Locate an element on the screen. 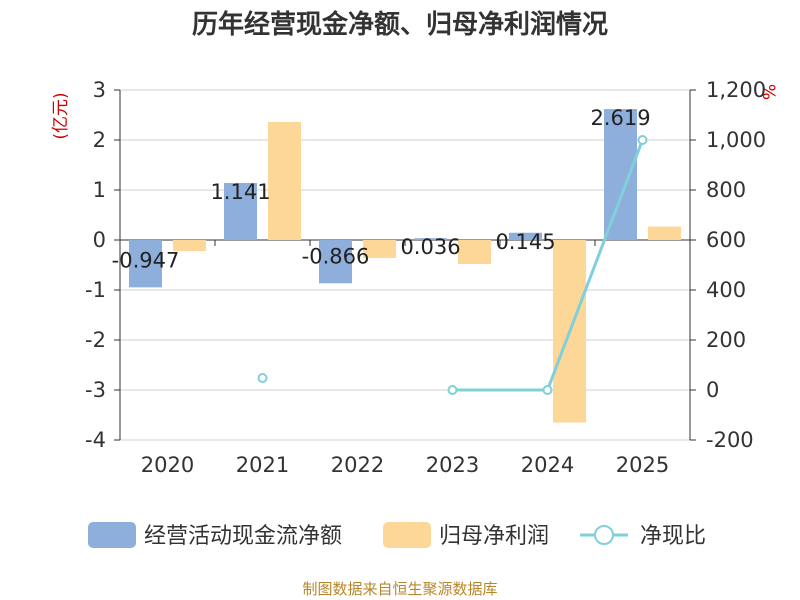 The image size is (800, 600). right-tick-label: 1,000 is located at coordinates (736, 140).